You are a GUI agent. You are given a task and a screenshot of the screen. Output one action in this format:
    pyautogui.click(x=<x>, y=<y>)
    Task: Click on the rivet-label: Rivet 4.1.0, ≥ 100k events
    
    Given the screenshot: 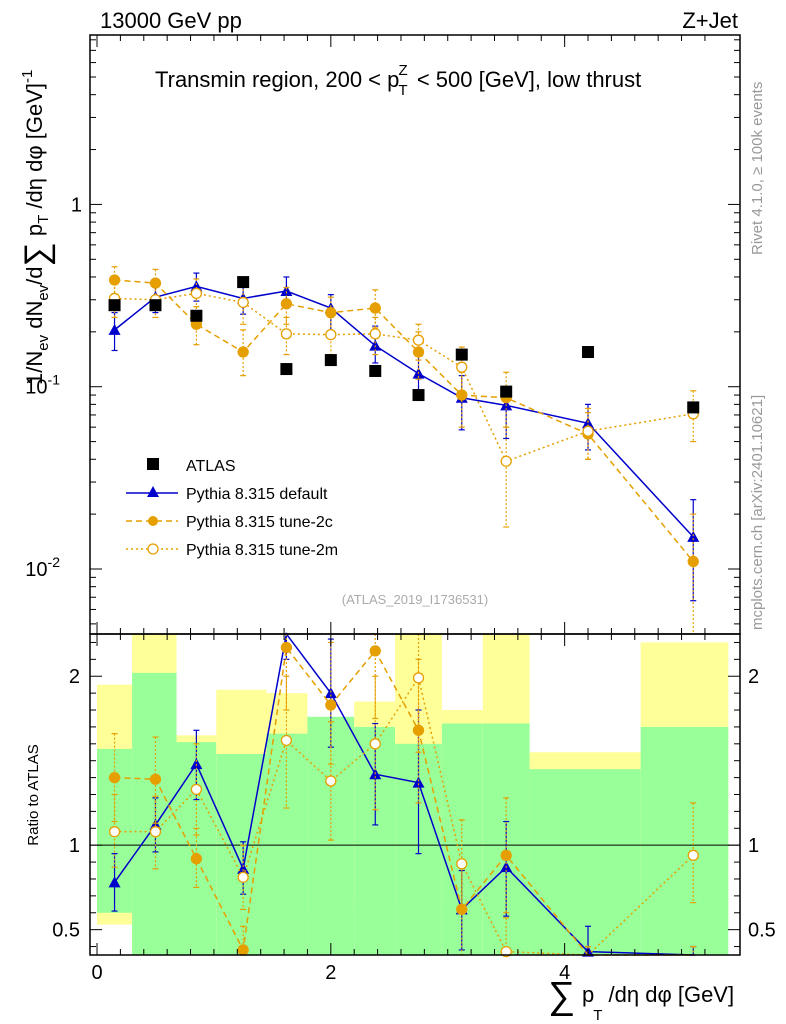 What is the action you would take?
    pyautogui.click(x=757, y=168)
    